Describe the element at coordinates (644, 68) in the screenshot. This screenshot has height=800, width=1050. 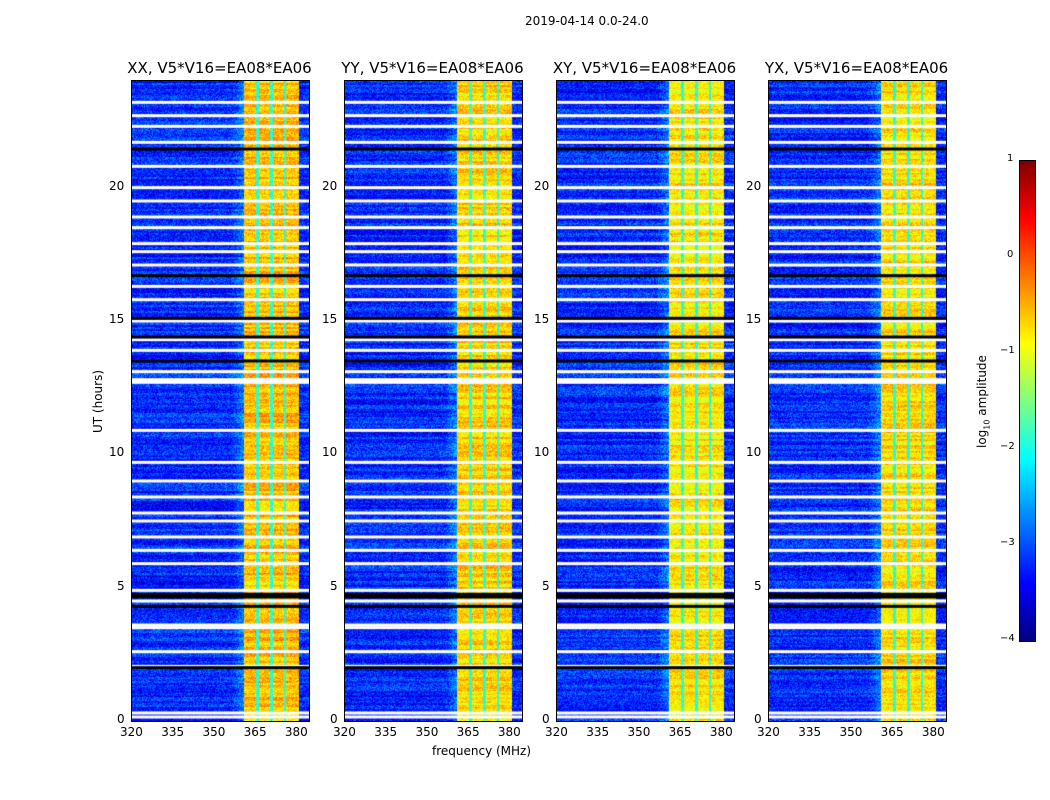
I see `panel-title: XY, V5*V16=EA08*EA06` at that location.